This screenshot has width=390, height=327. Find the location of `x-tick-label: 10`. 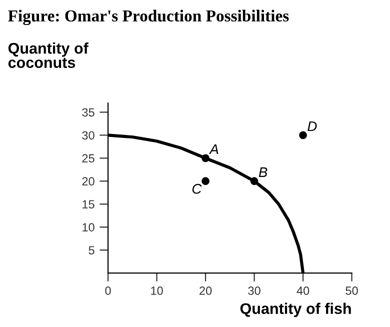

x-tick-label: 10 is located at coordinates (157, 290).